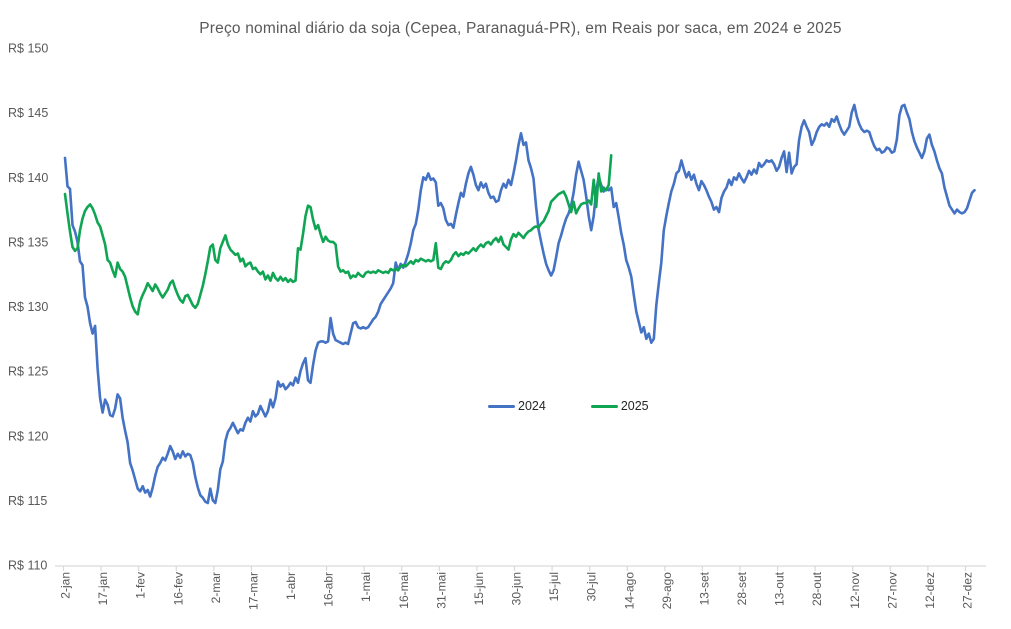 The width and height of the screenshot is (1011, 629). I want to click on legend: 2024 2025, so click(568, 406).